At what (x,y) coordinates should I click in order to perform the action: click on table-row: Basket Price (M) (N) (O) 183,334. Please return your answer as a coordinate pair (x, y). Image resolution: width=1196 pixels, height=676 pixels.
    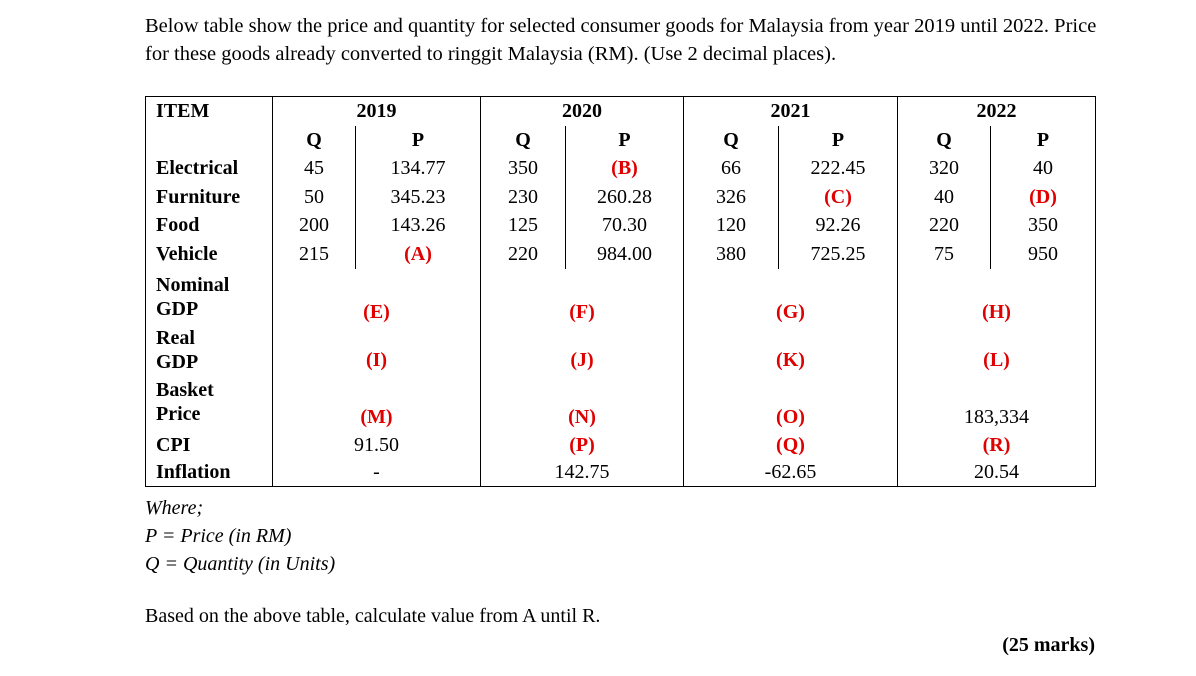
    Looking at the image, I should click on (620, 402).